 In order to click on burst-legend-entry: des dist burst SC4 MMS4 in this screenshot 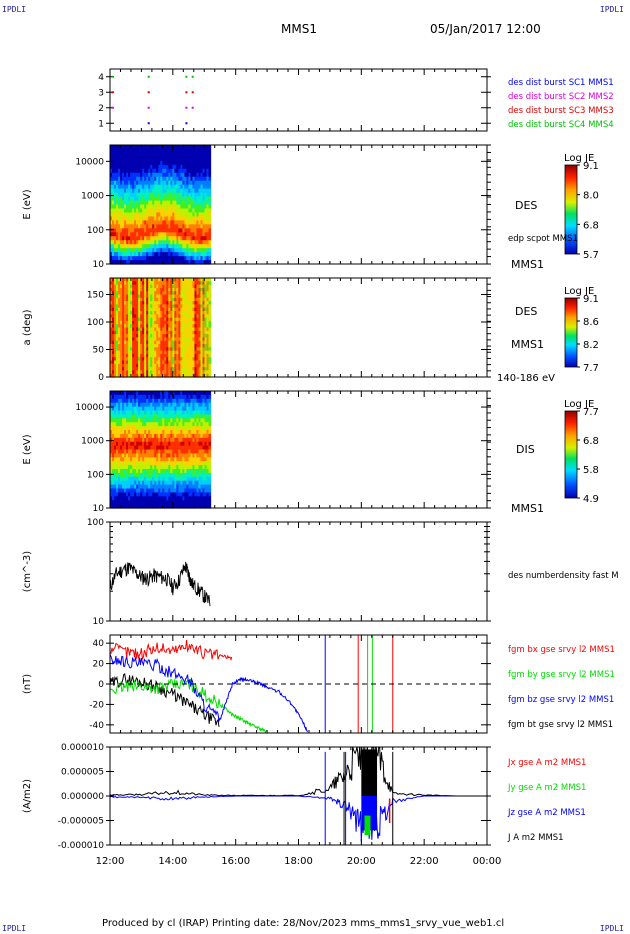, I will do `click(561, 125)`.